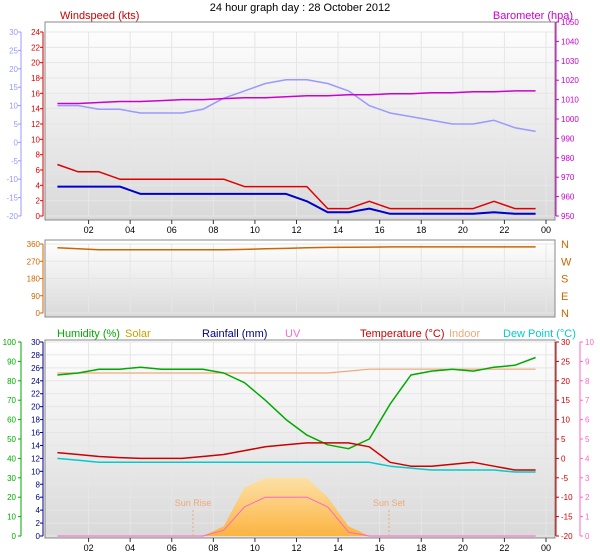 This screenshot has width=600, height=555. I want to click on panel1-x-ticks: 02 04 06 08 10 12 14 16 18 20 22 00, so click(317, 227).